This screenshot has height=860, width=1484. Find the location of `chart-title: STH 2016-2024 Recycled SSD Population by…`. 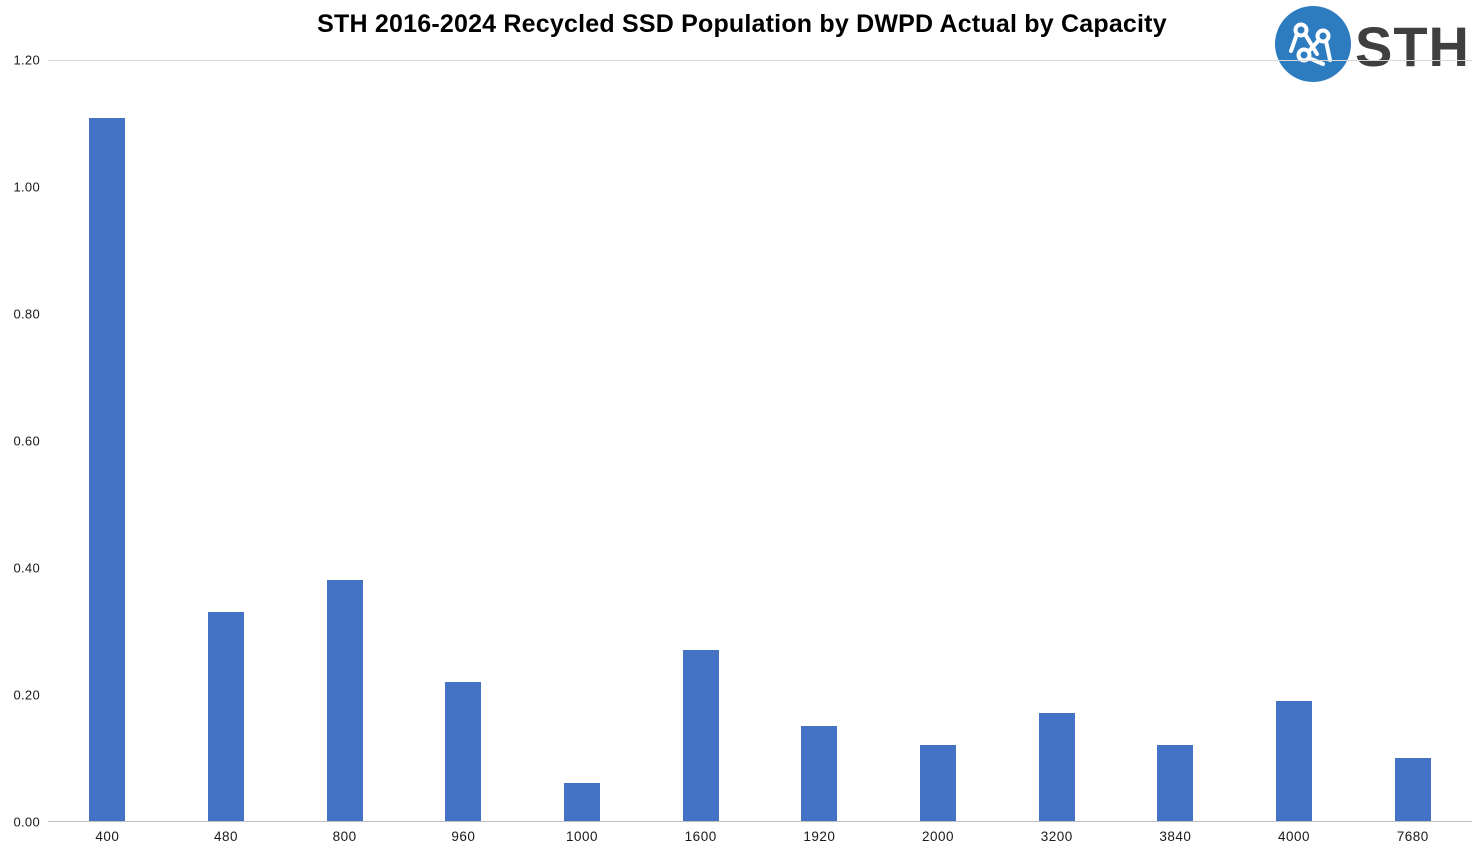

chart-title: STH 2016-2024 Recycled SSD Population by… is located at coordinates (742, 24).